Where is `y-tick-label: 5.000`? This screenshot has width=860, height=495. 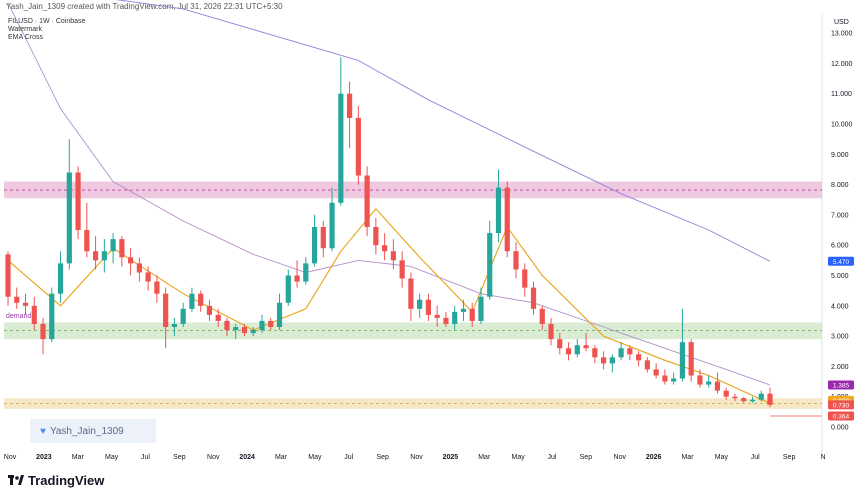
y-tick-label: 5.000 is located at coordinates (840, 276).